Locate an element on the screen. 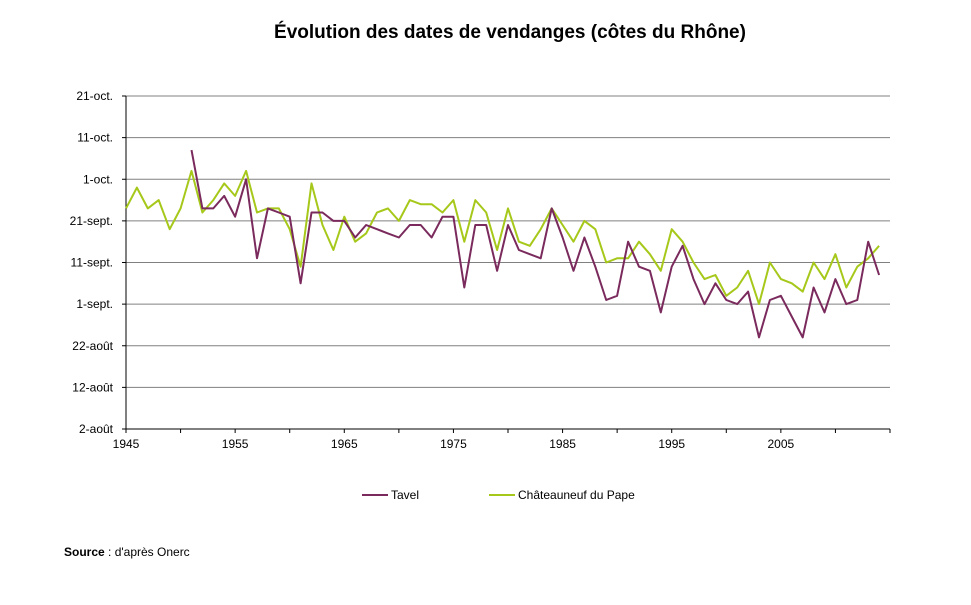 The height and width of the screenshot is (605, 971). y-tick-label: 1-oct. is located at coordinates (98, 179).